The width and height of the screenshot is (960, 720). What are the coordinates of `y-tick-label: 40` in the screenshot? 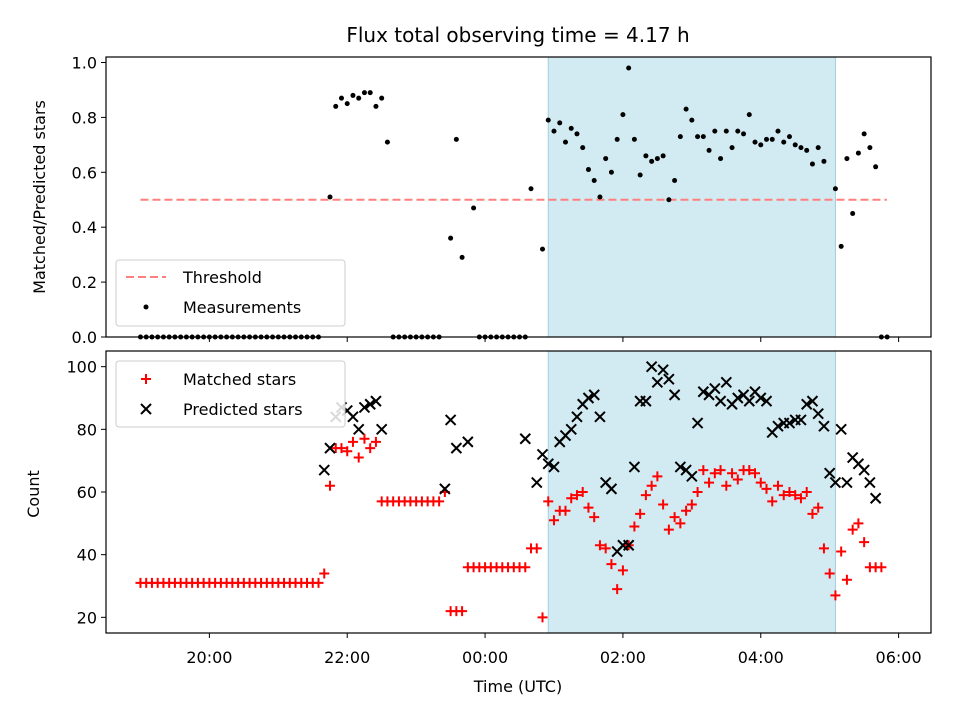 It's located at (87, 555).